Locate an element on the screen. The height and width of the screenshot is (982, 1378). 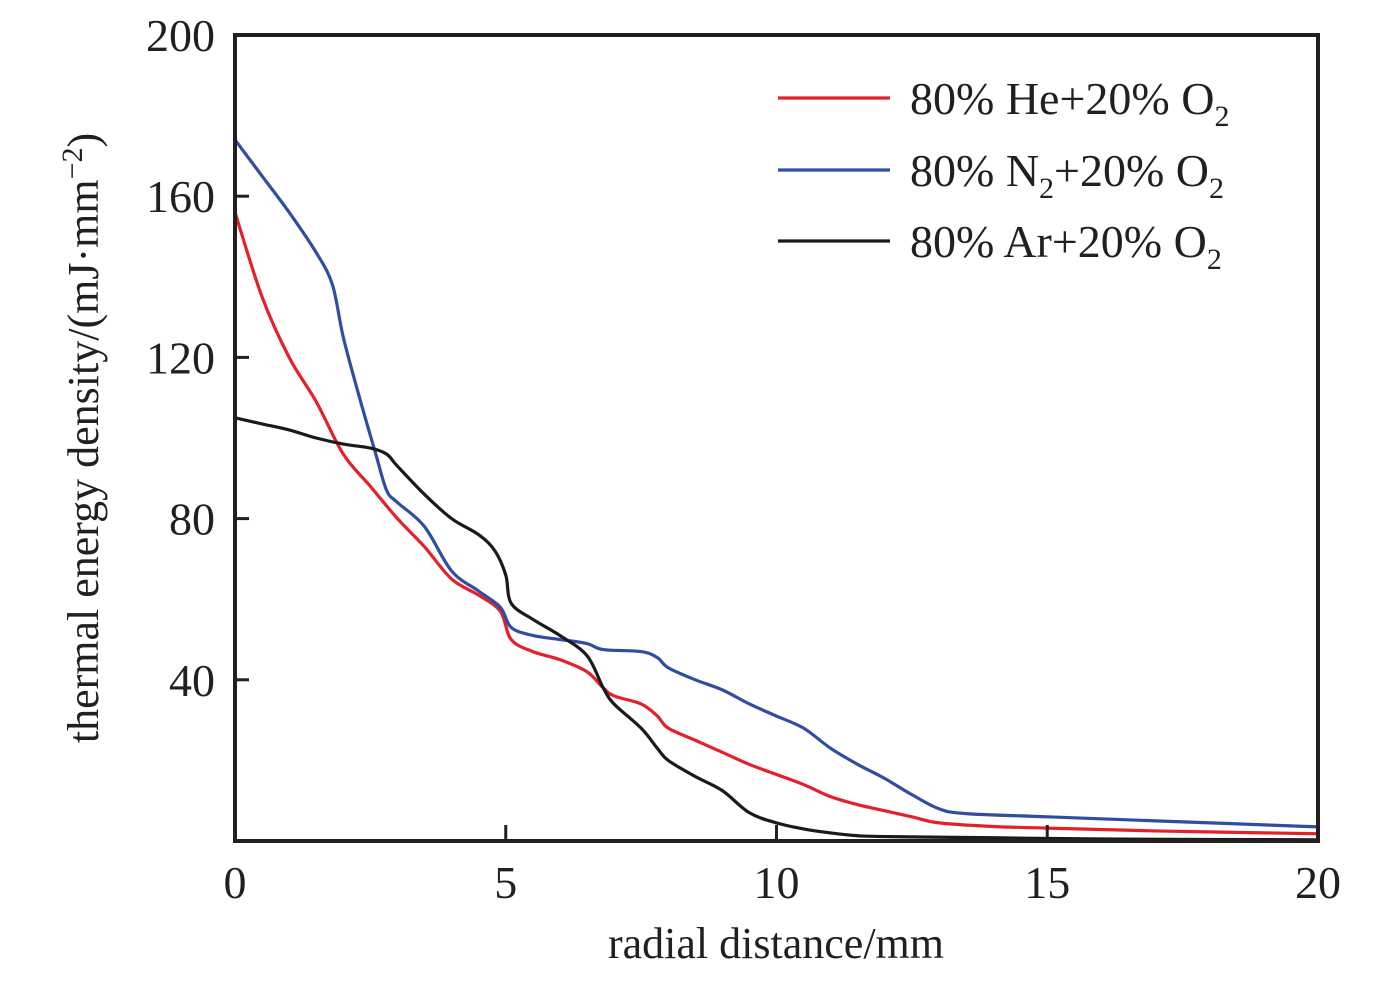
x-tick-label: 5 is located at coordinates (505, 882).